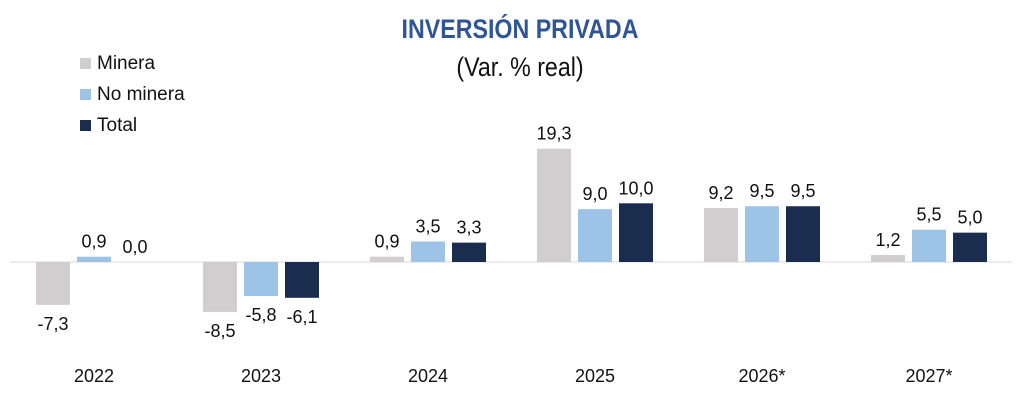 The image size is (1034, 403). What do you see at coordinates (887, 240) in the screenshot?
I see `data-label: 1,2` at bounding box center [887, 240].